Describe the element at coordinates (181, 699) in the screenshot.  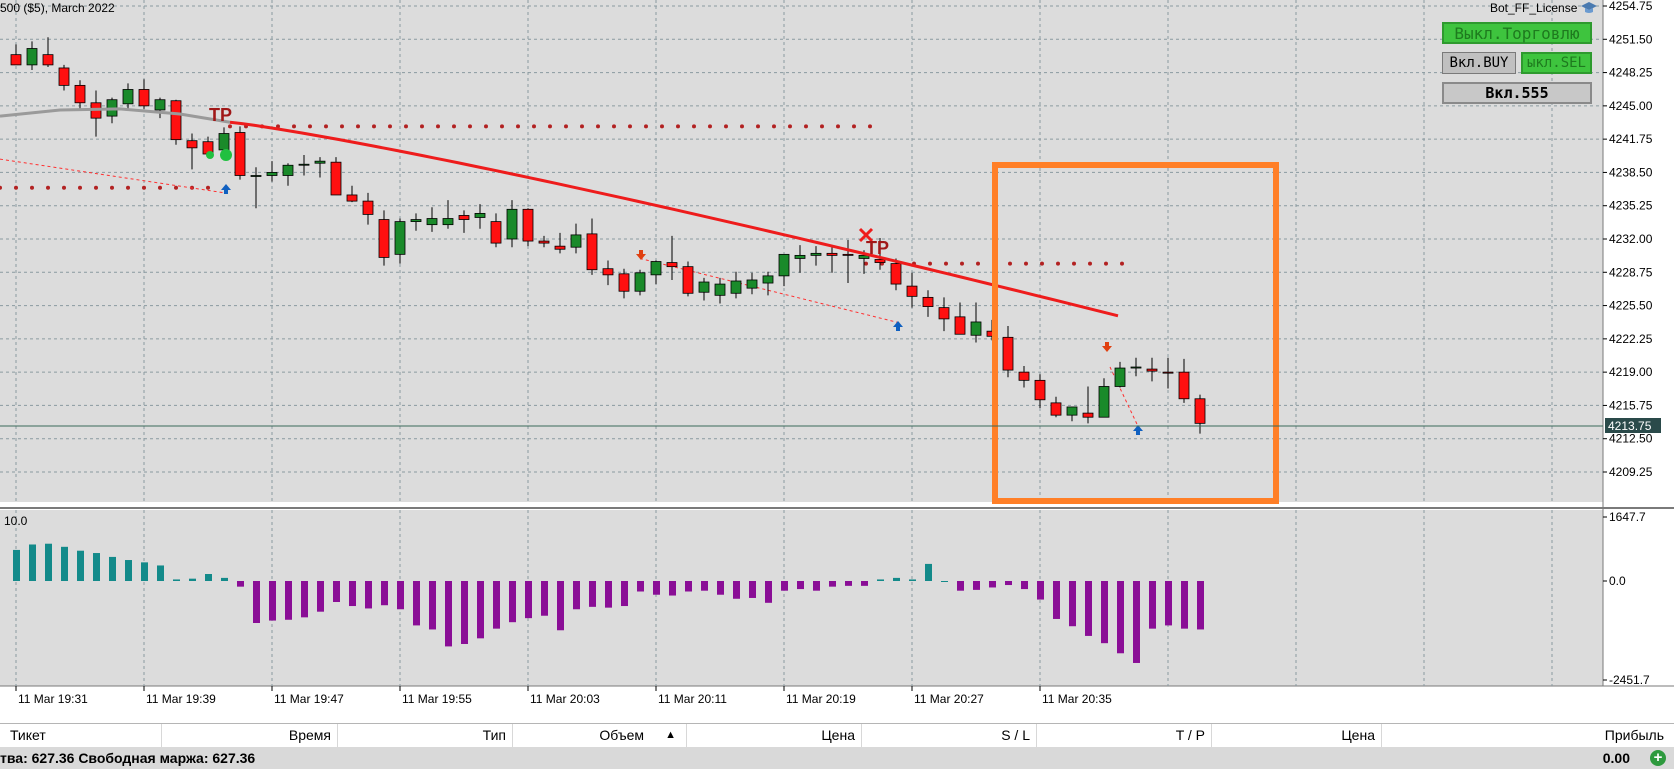
I see `time-tick-label: 11 Mar 19:39` at that location.